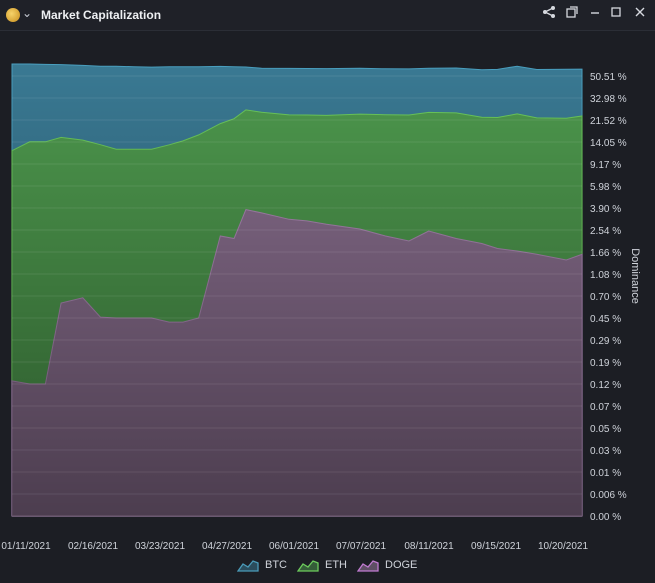  What do you see at coordinates (563, 546) in the screenshot?
I see `x-tick-label: 10/20/2021` at bounding box center [563, 546].